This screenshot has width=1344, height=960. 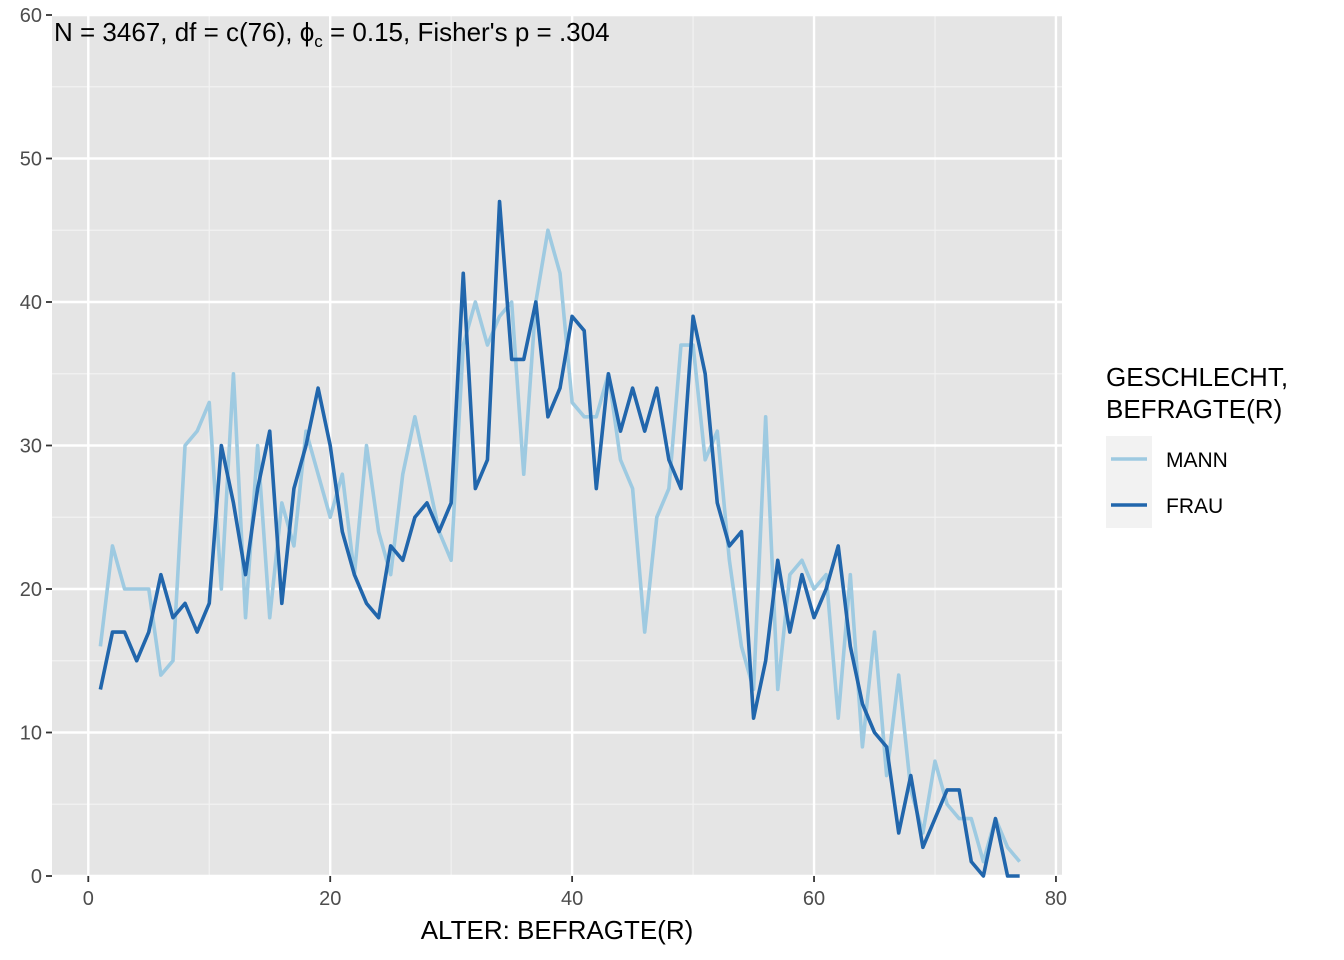 I want to click on x-axis: 0 20 40 60 80, so click(x=575, y=893).